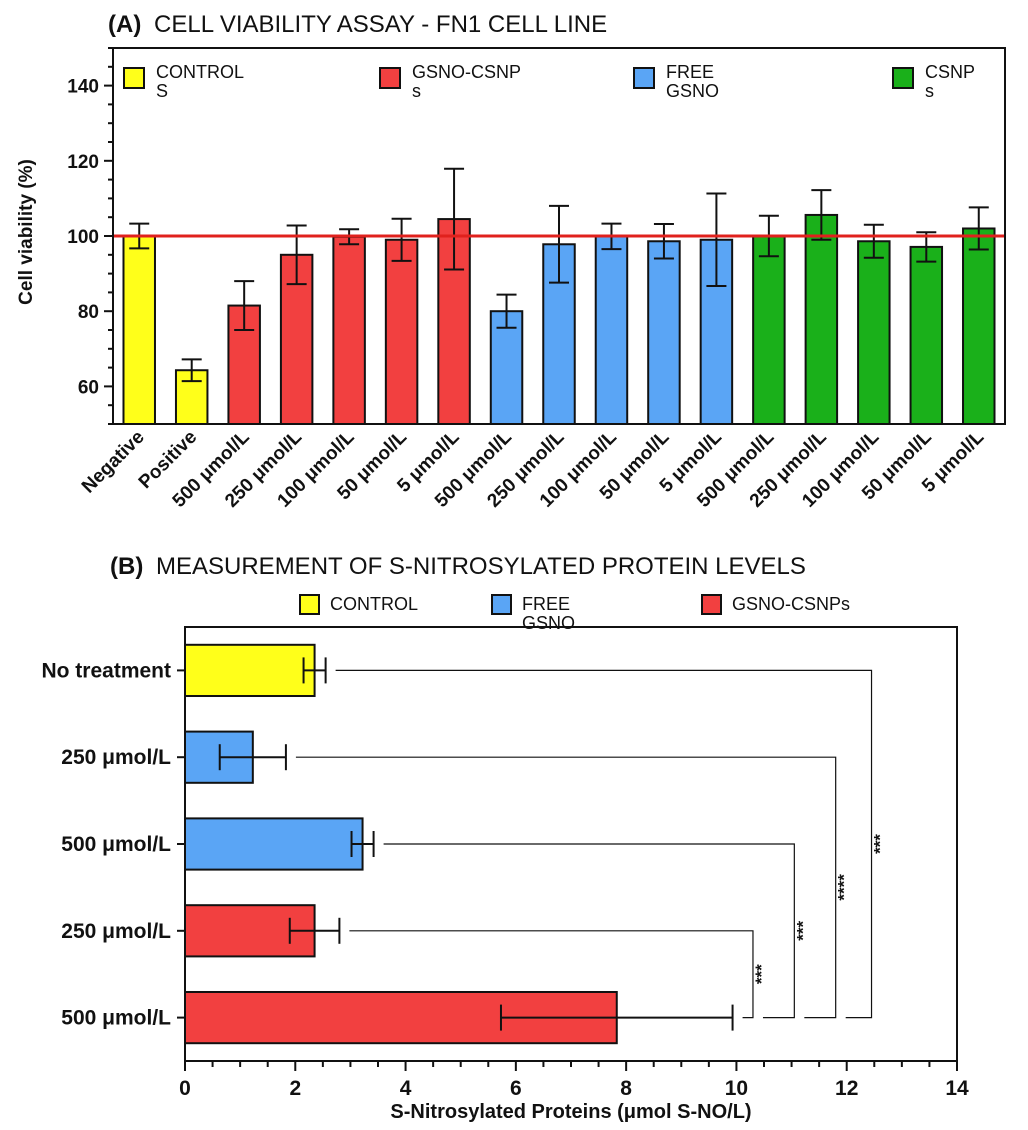 Image resolution: width=1028 pixels, height=1130 pixels. What do you see at coordinates (106, 670) in the screenshot?
I see `chart-b-category-label: No treatment` at bounding box center [106, 670].